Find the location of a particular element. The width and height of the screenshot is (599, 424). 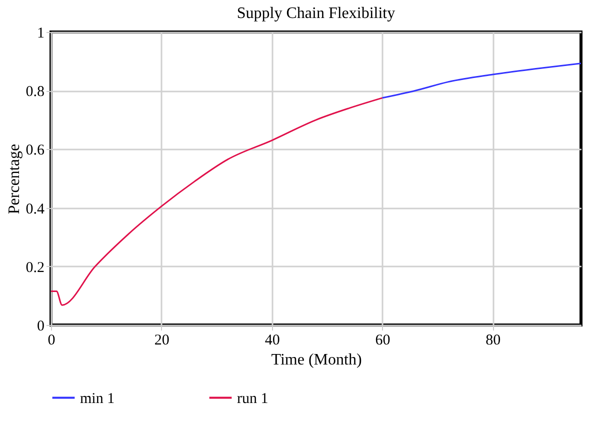

y-tick-label: 0 is located at coordinates (40, 326).